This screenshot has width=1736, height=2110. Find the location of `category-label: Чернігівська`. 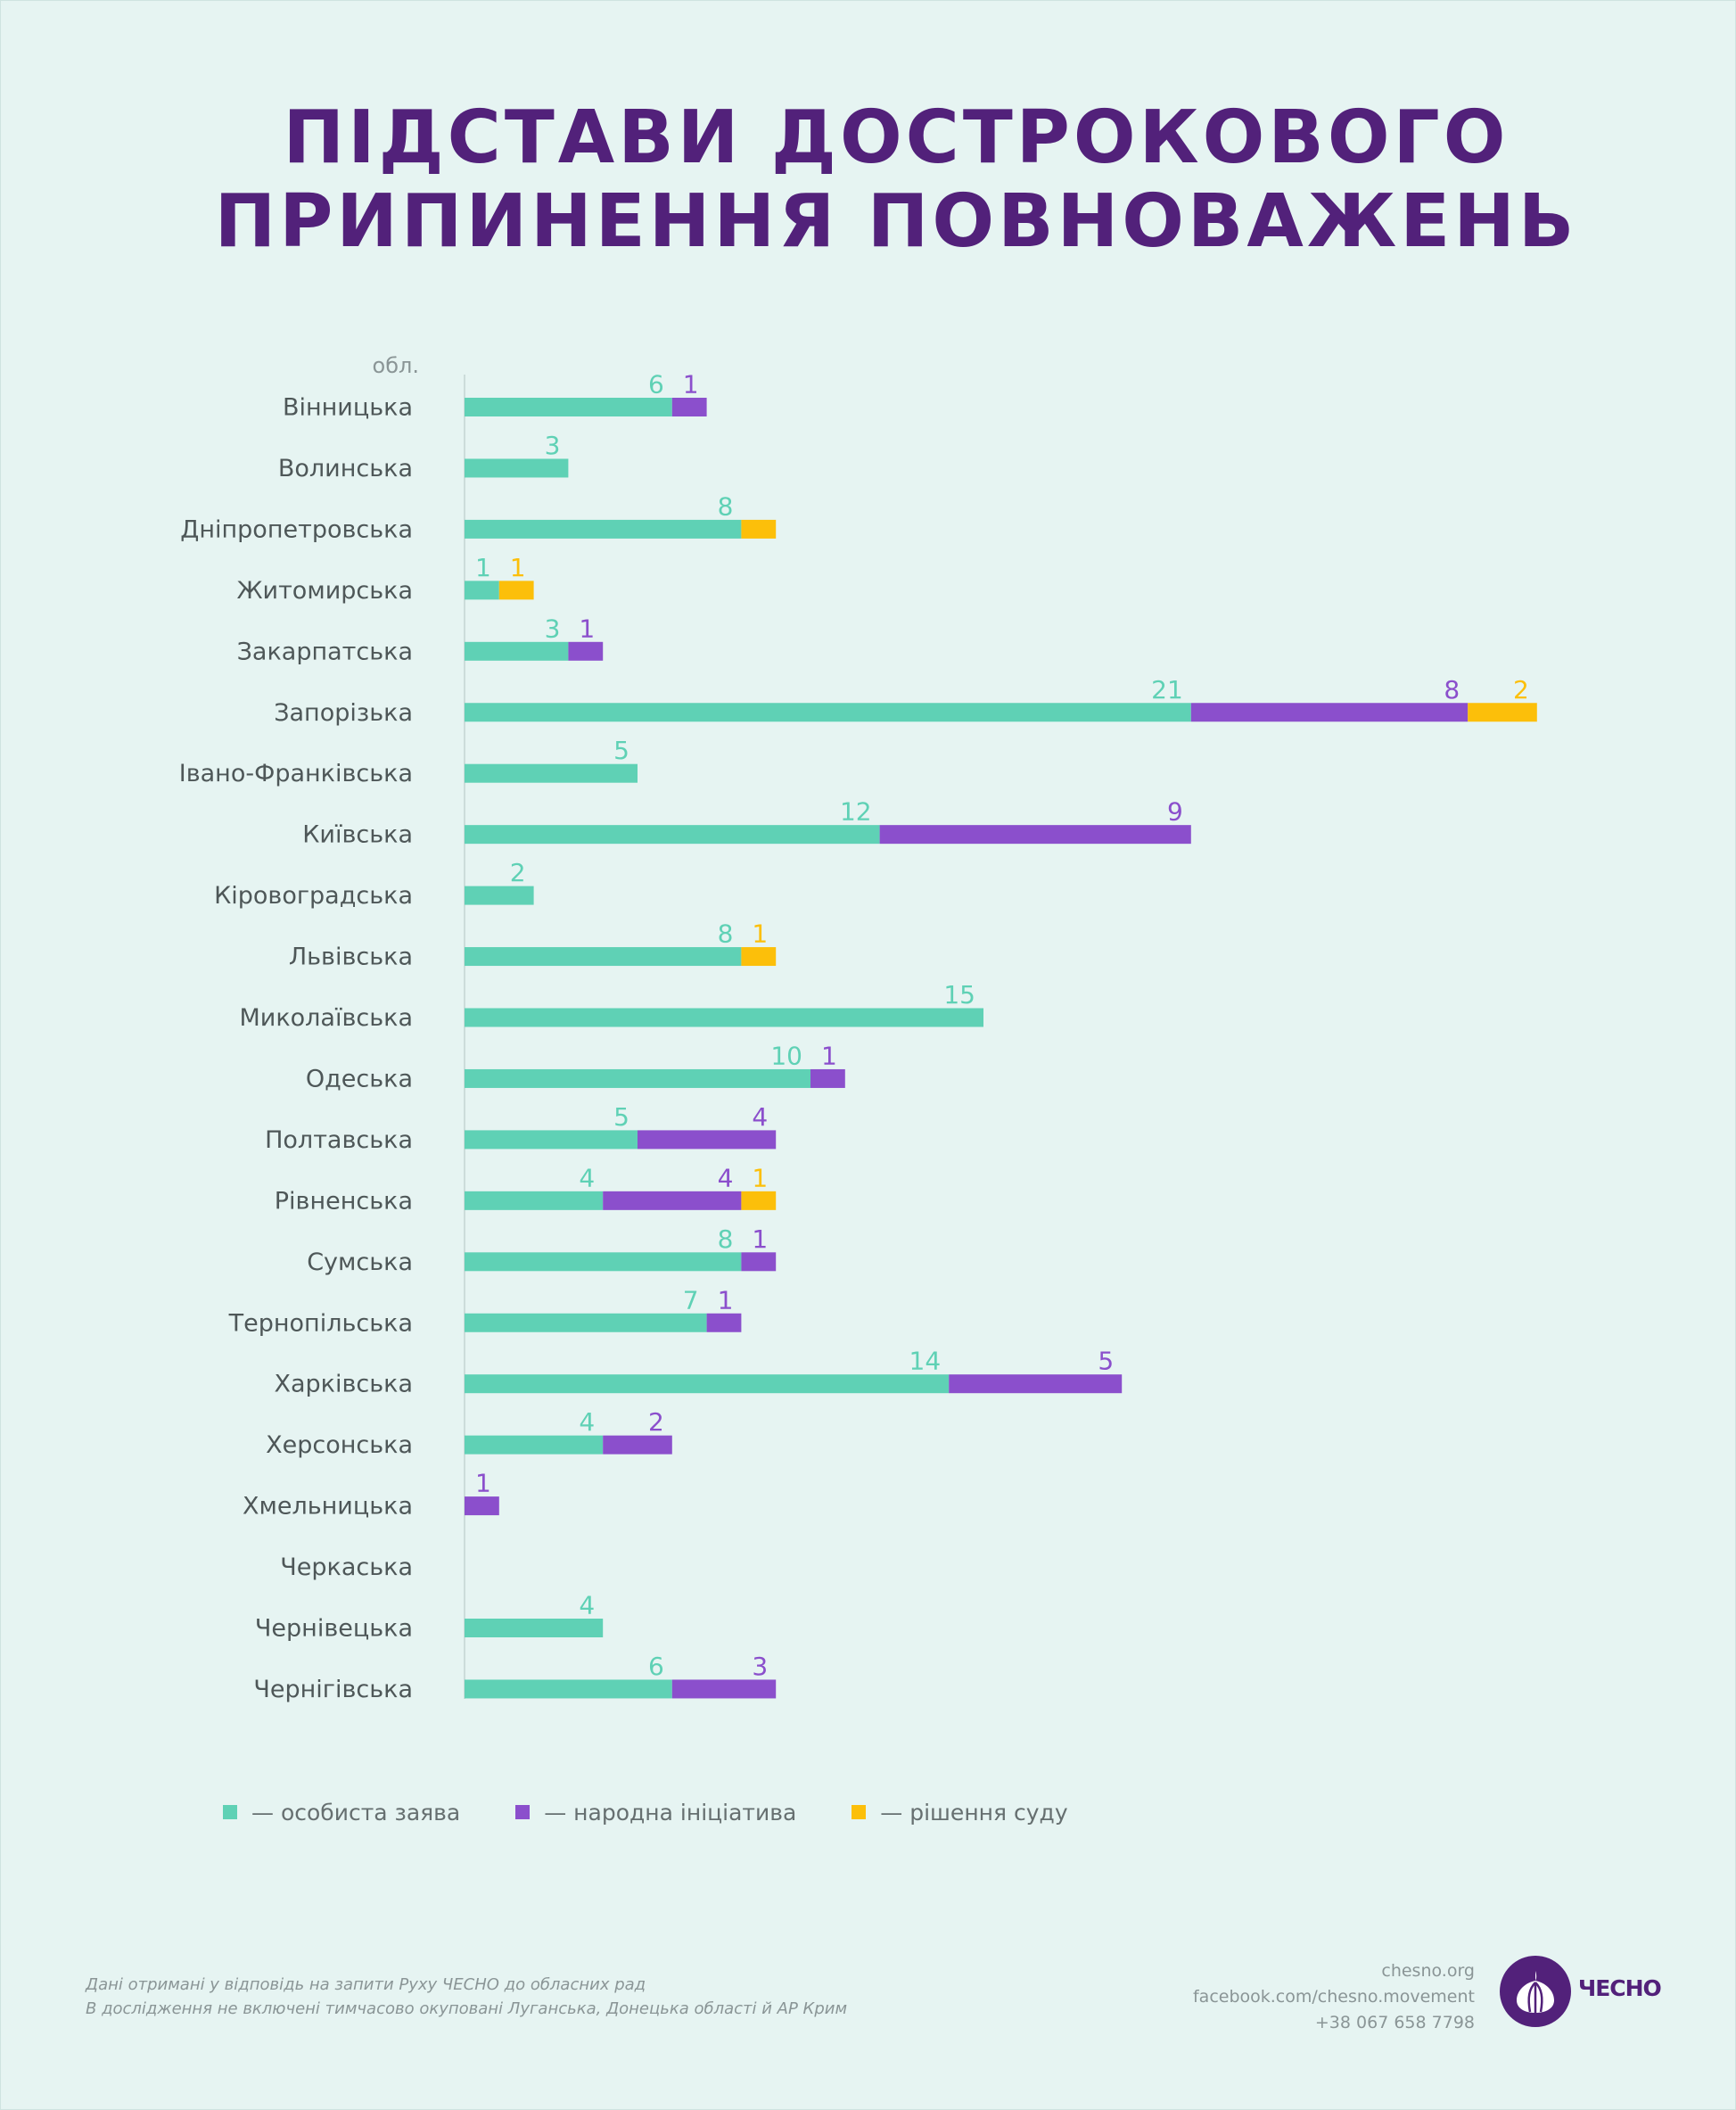

category-label: Чернігівська is located at coordinates (333, 1689).